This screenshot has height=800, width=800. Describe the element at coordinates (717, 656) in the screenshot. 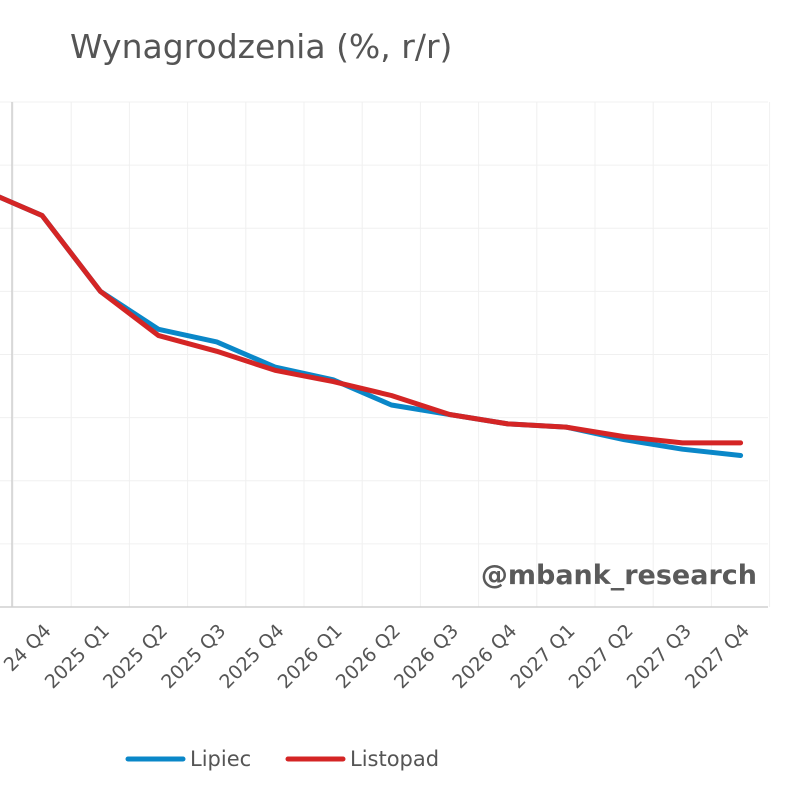

I see `x-tick-label: 2027 Q4` at that location.